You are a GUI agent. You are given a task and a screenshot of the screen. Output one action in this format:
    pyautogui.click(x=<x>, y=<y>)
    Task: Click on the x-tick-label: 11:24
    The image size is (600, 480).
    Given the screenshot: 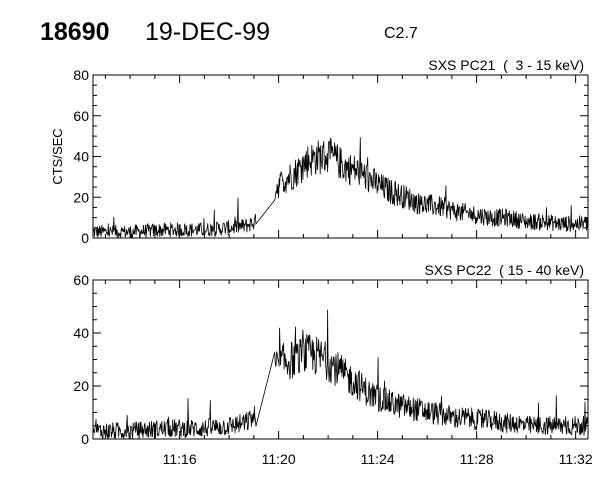 What is the action you would take?
    pyautogui.click(x=378, y=459)
    